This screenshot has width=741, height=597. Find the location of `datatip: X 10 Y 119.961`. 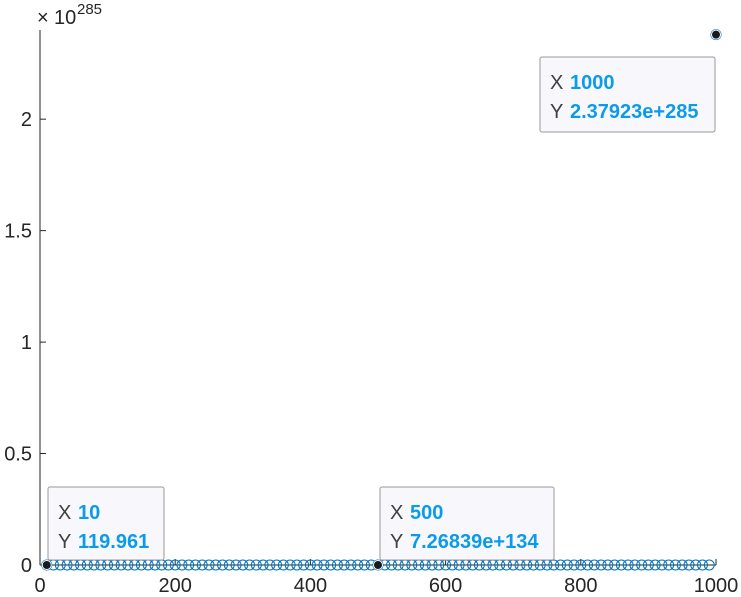

datatip: X 10 Y 119.961 is located at coordinates (106, 523).